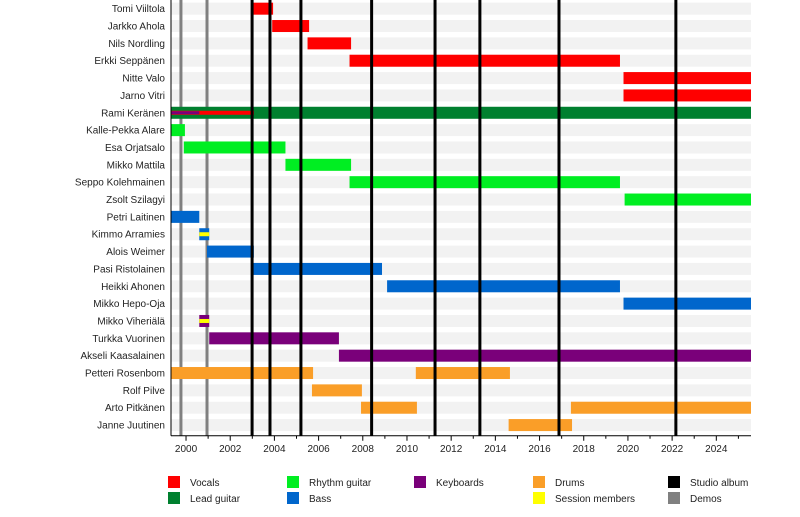 The image size is (800, 517). Describe the element at coordinates (144, 391) in the screenshot. I see `member-name: Rolf Pilve` at that location.